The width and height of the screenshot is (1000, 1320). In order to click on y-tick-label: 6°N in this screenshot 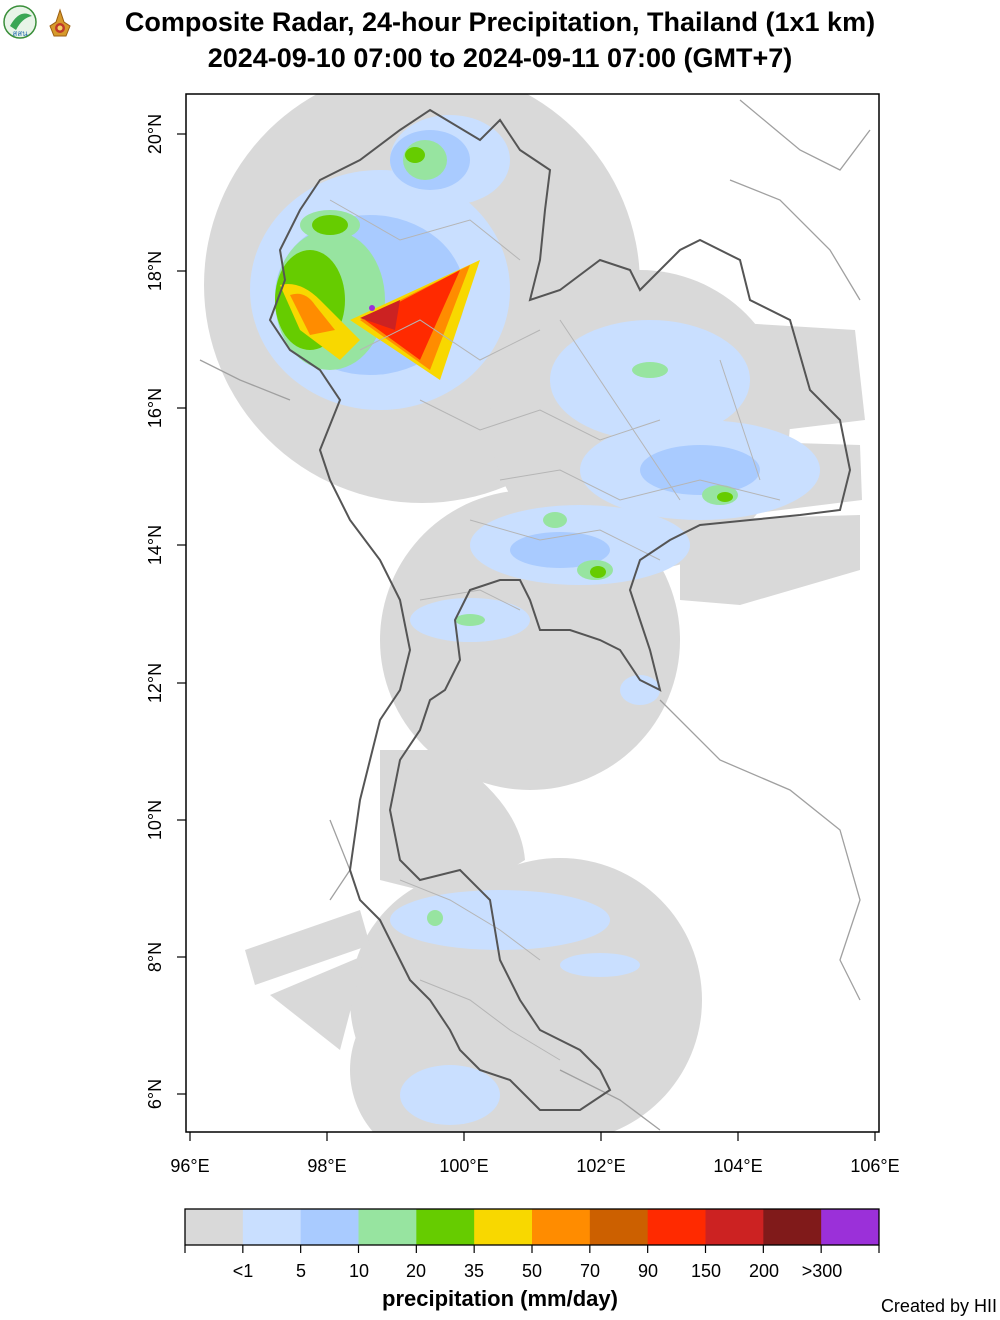, I will do `click(155, 1094)`.